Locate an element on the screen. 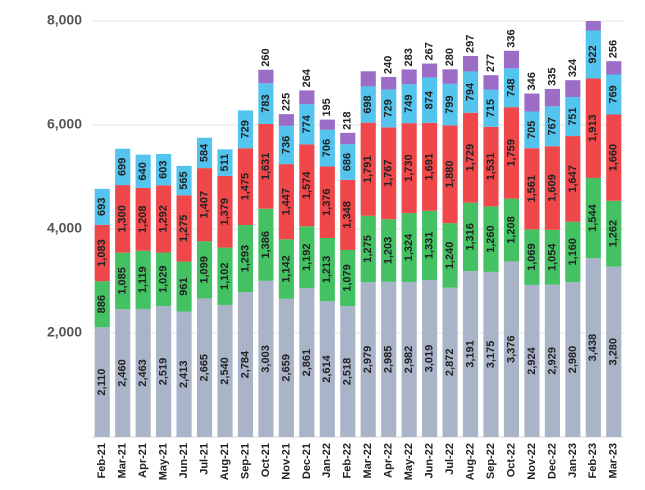 The width and height of the screenshot is (645, 490). value-label: 1,647 is located at coordinates (573, 179).